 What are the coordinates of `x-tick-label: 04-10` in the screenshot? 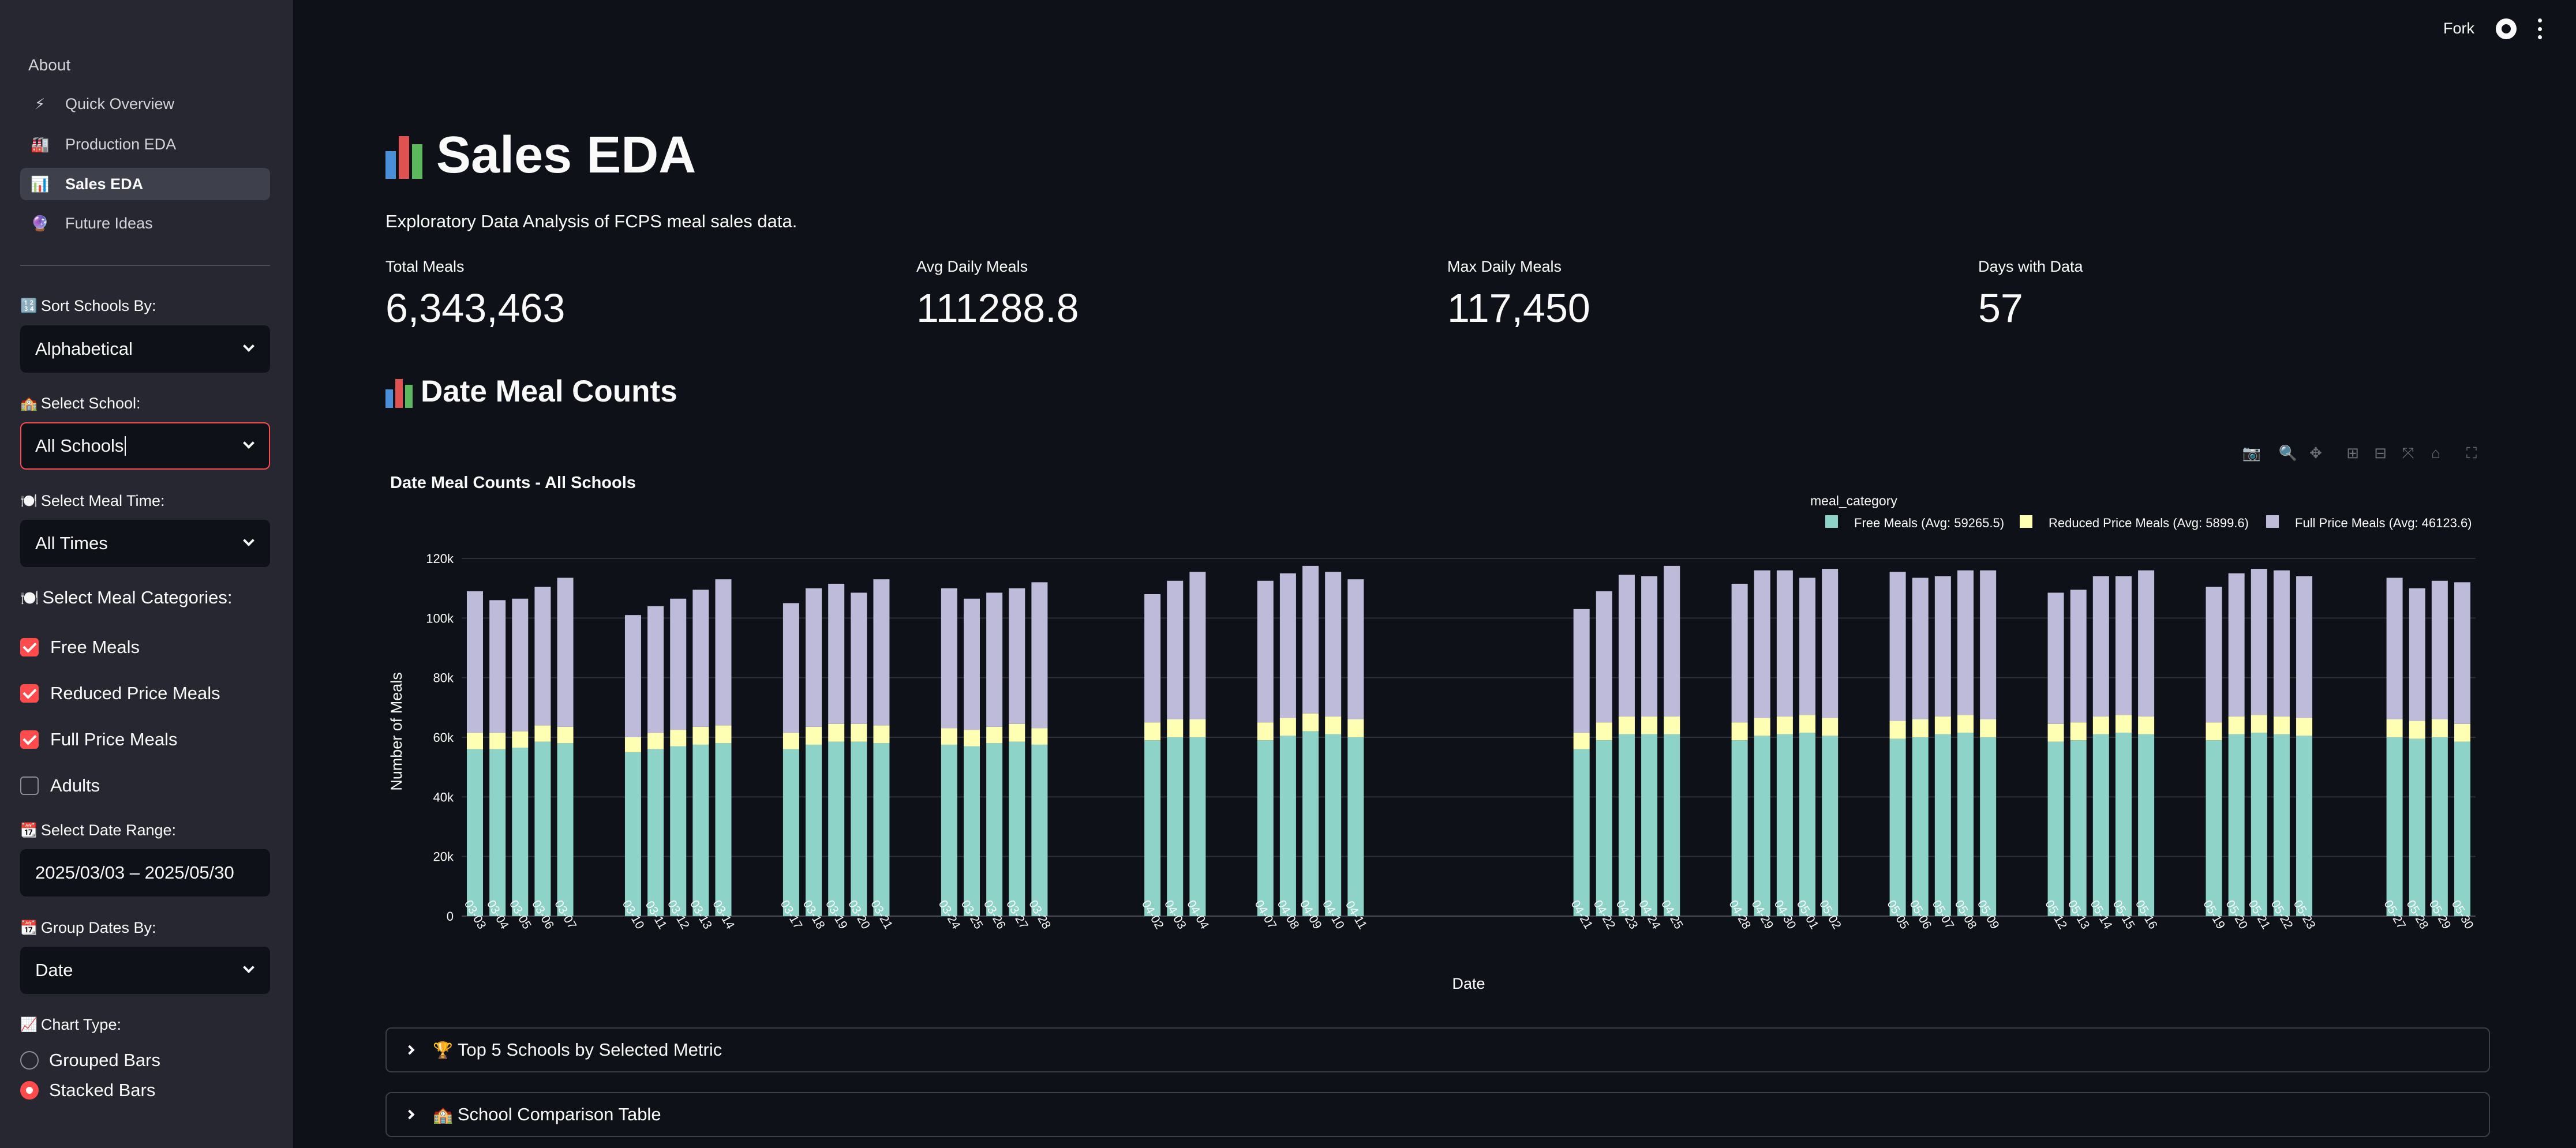 It's located at (1333, 915).